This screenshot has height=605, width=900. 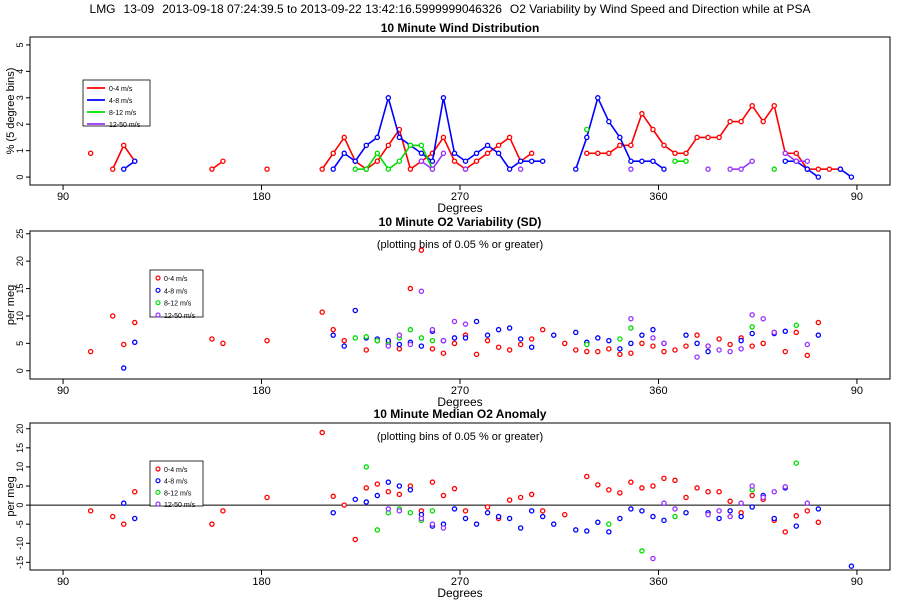 What do you see at coordinates (460, 437) in the screenshot?
I see `panel-subtitle: (plotting bins of 0.05 % or greater)` at bounding box center [460, 437].